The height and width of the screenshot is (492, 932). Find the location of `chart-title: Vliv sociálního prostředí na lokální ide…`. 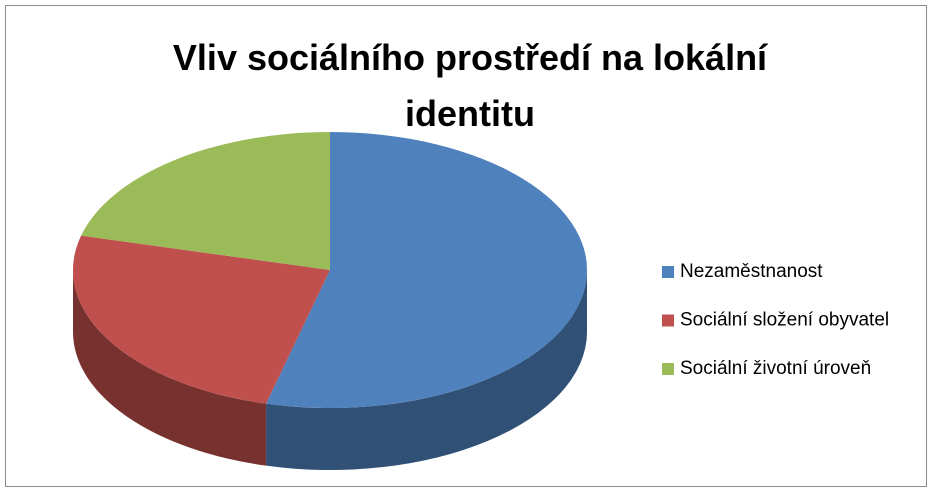

chart-title: Vliv sociálního prostředí na lokální ide… is located at coordinates (470, 85).